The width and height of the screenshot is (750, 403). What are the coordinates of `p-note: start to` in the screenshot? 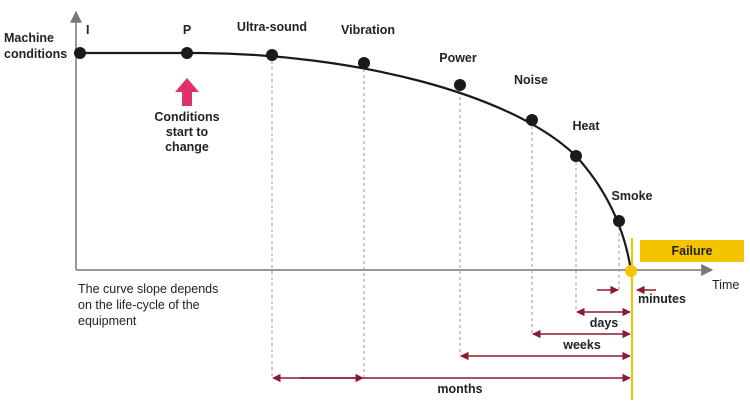 It's located at (187, 132).